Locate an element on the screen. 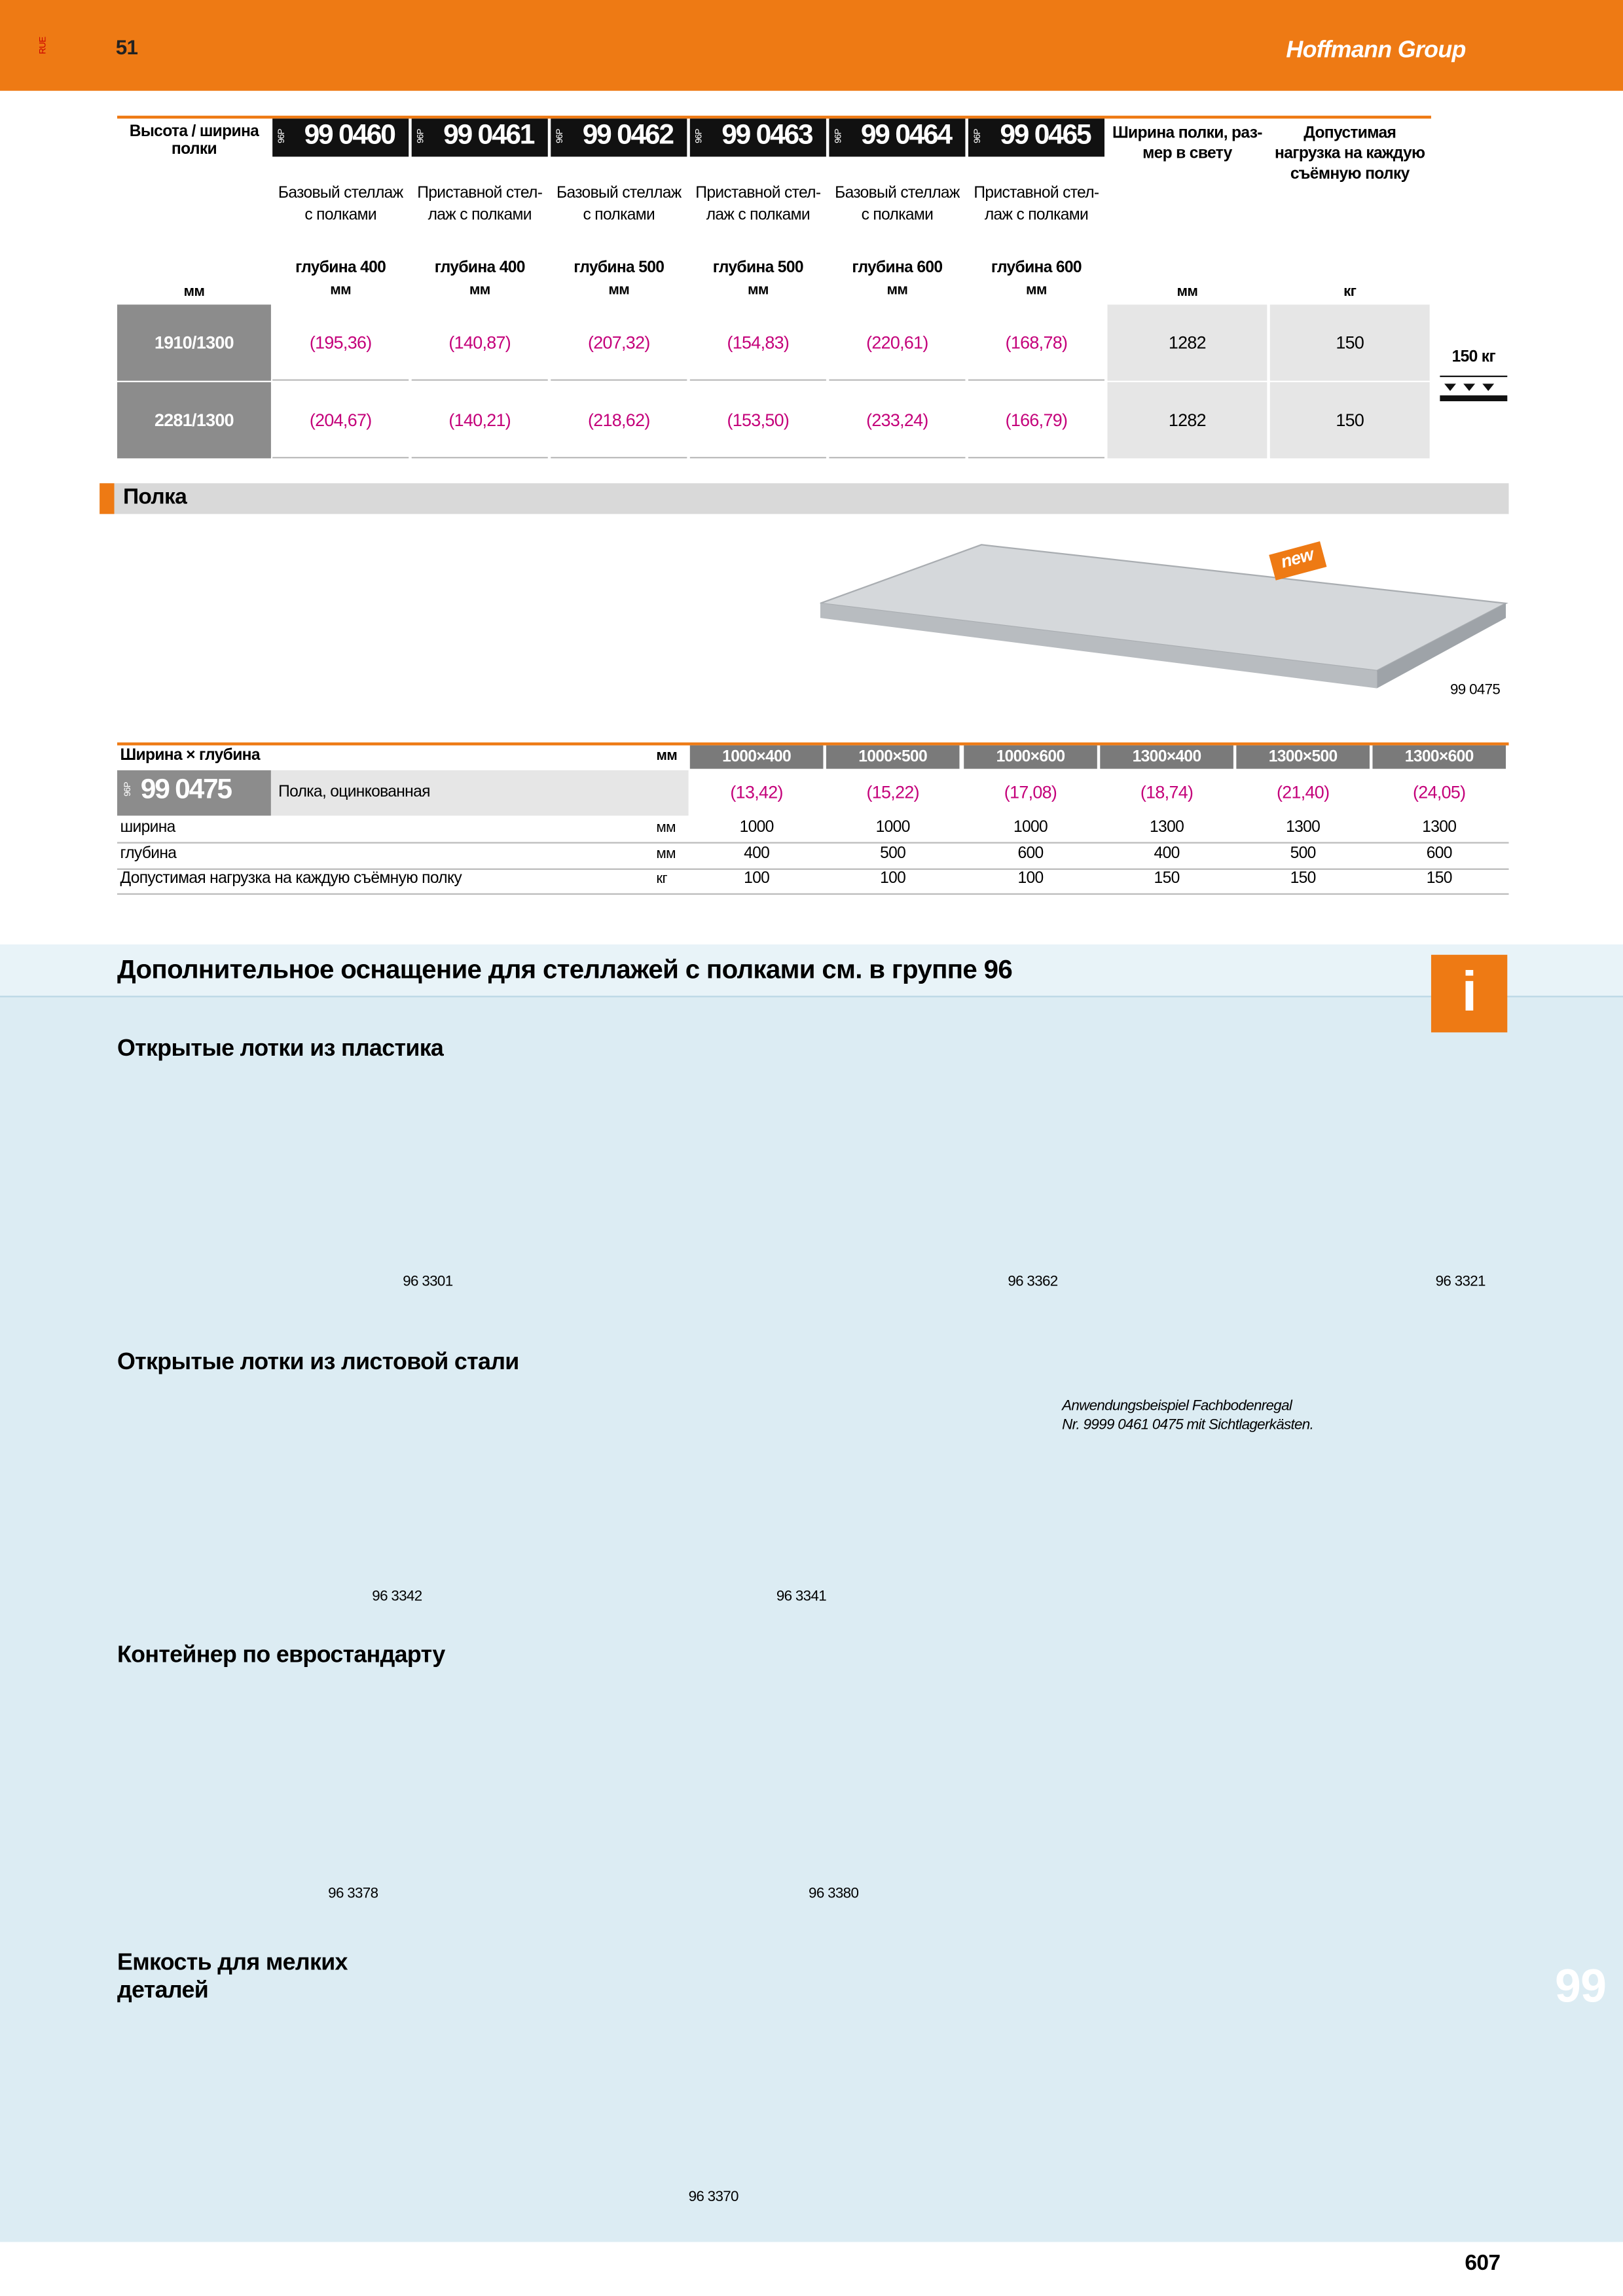 The image size is (1623, 2296). example-caption: Nr. 9999 0461 0475 mit Sichtlagerkästen. is located at coordinates (1188, 1425).